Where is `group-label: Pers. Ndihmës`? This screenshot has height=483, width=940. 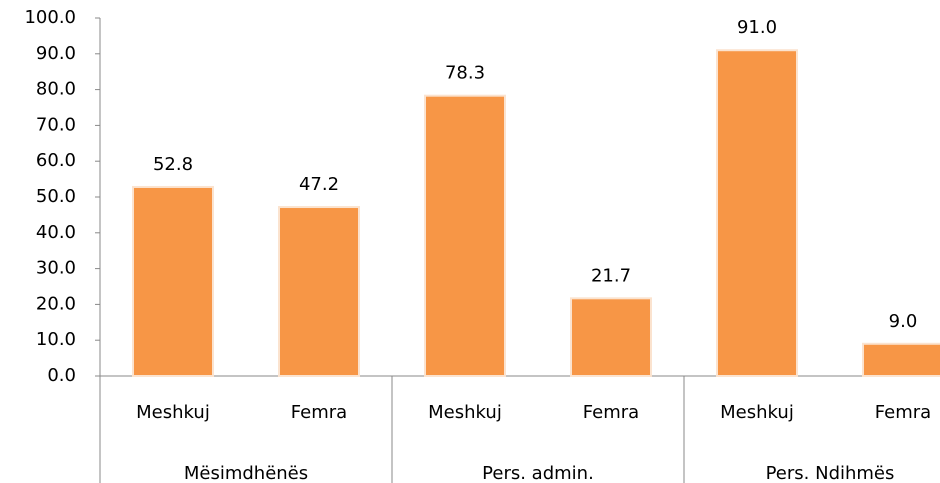 group-label: Pers. Ndihmës is located at coordinates (830, 473).